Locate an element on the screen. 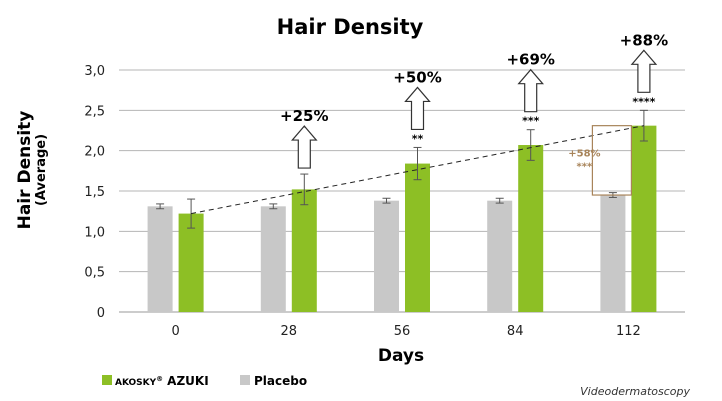 The height and width of the screenshot is (401, 722). y-tick-label: 3,0 is located at coordinates (94, 71).